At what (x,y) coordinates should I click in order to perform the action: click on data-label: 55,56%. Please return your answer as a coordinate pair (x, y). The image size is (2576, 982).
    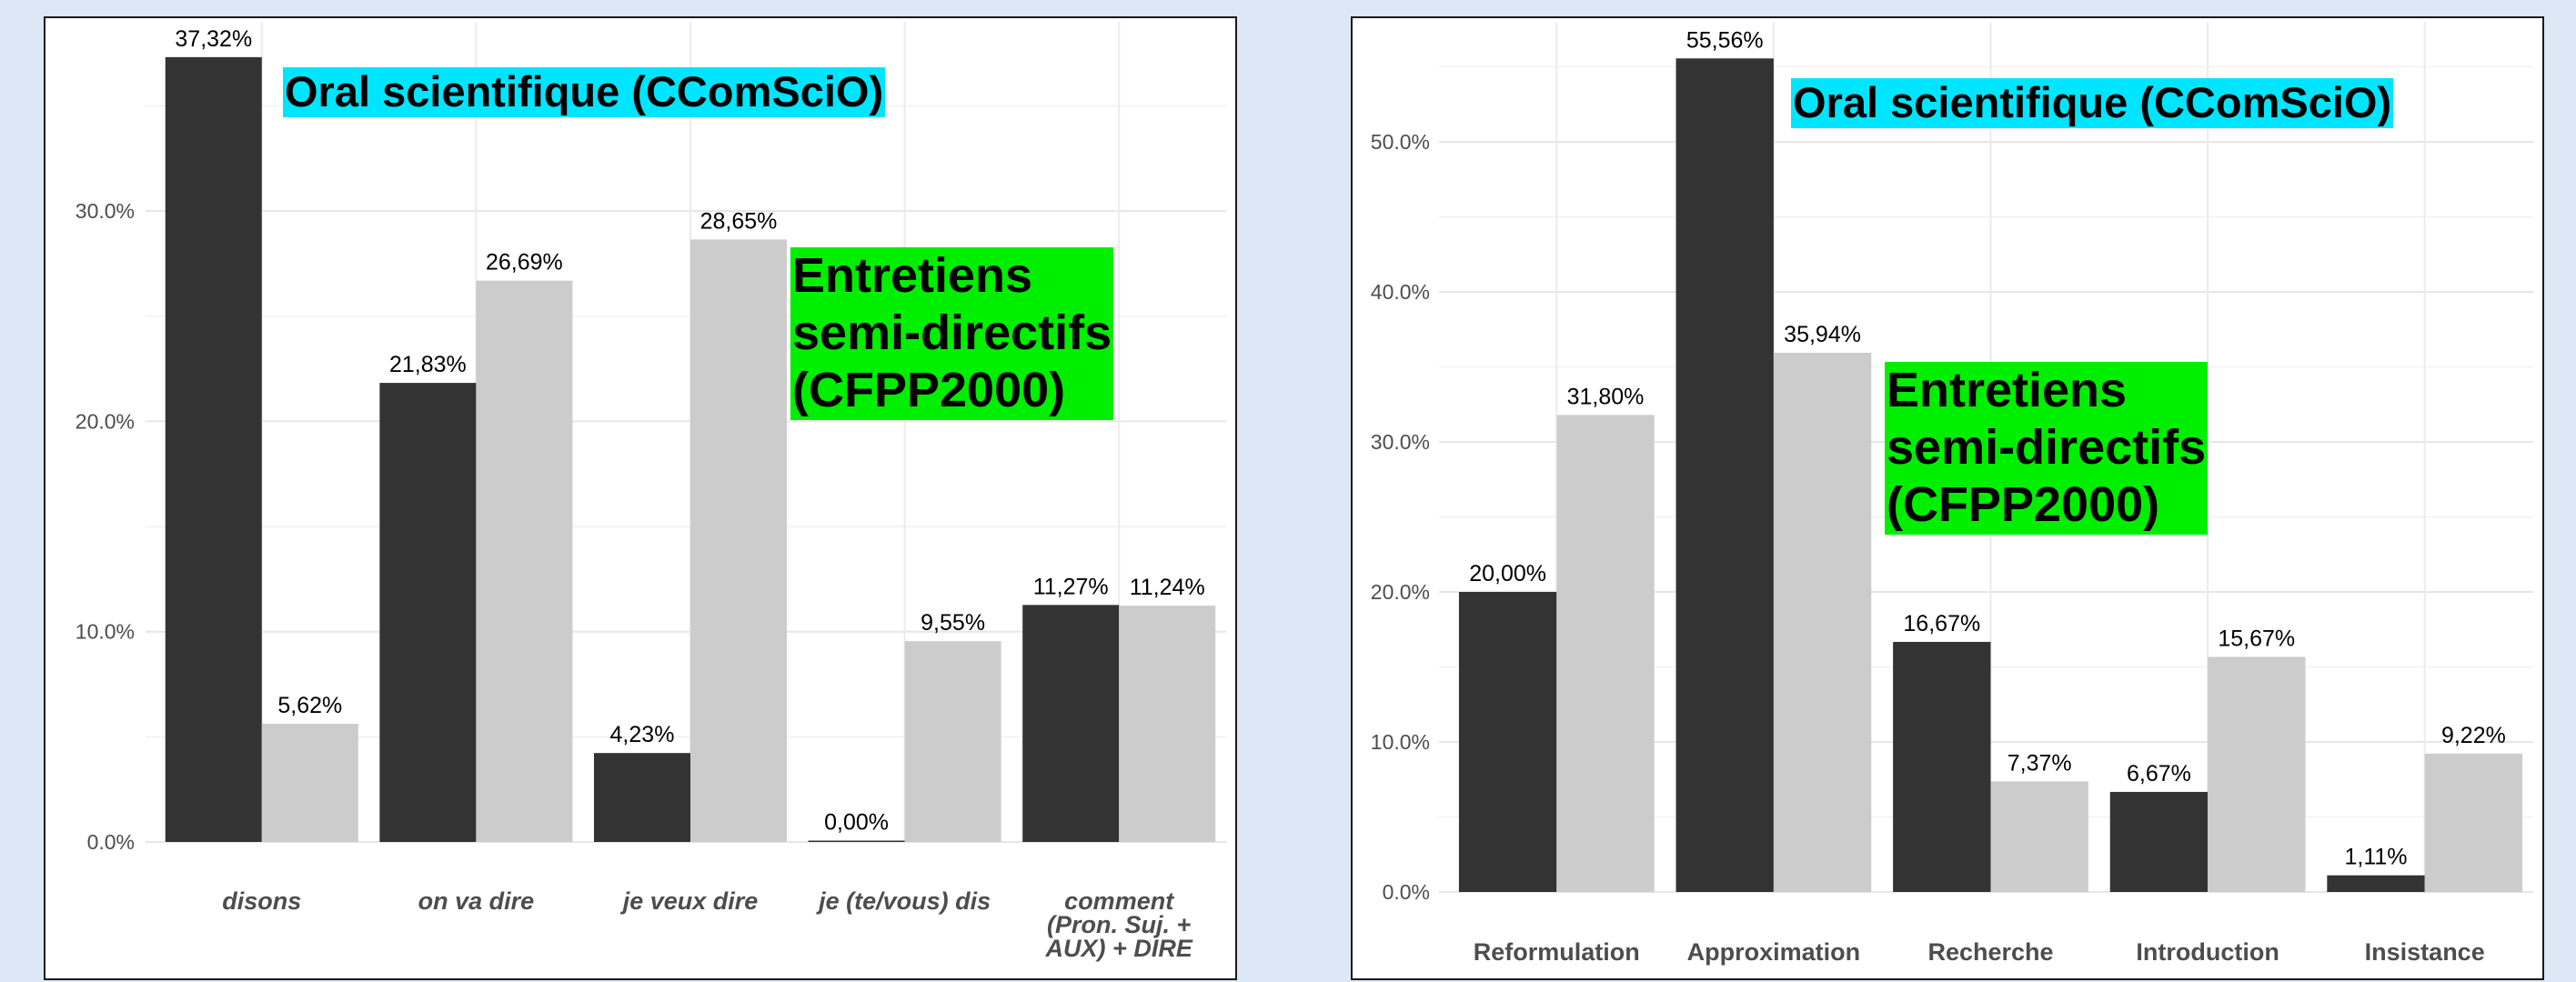
    Looking at the image, I should click on (1725, 40).